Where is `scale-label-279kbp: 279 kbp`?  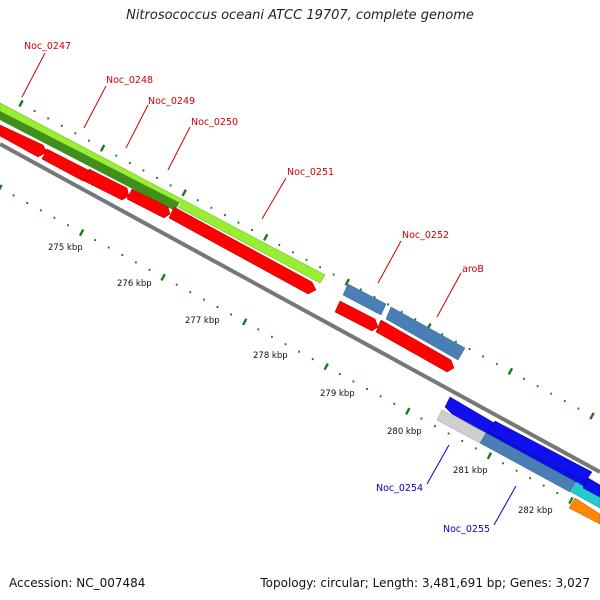 scale-label-279kbp: 279 kbp is located at coordinates (337, 394).